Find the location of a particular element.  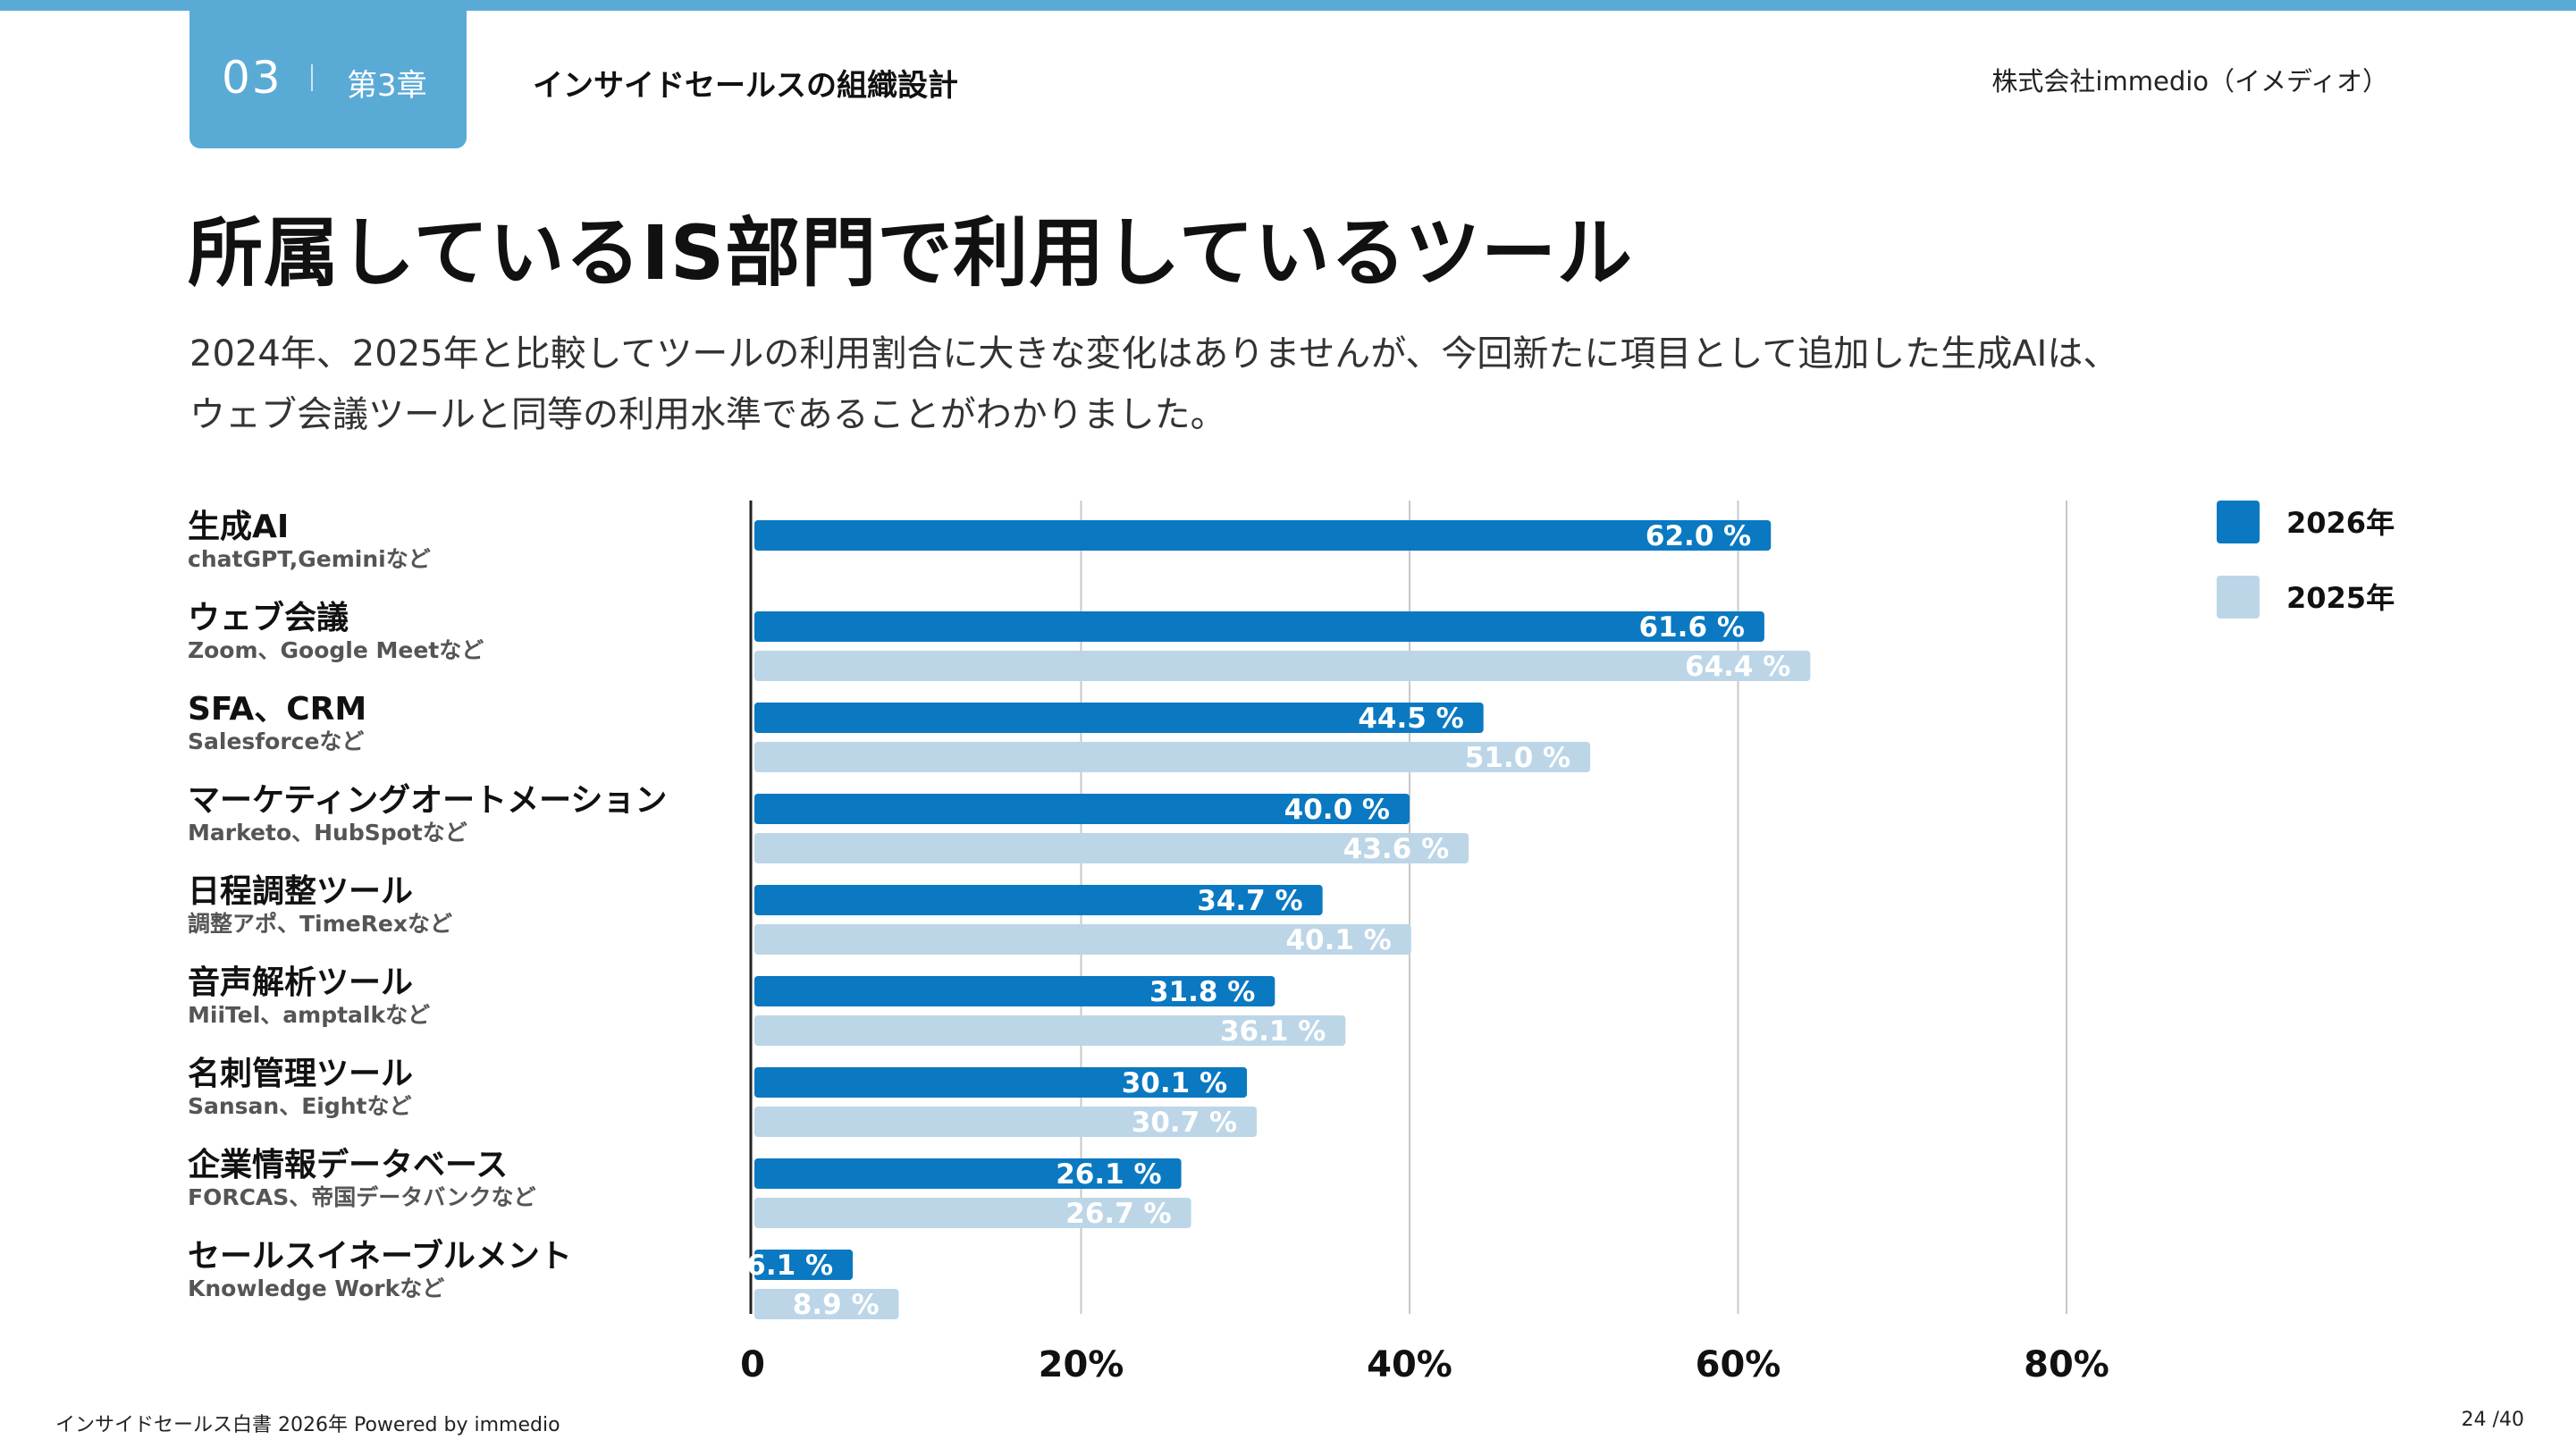

category-label: 名刺管理ツール is located at coordinates (301, 1074).